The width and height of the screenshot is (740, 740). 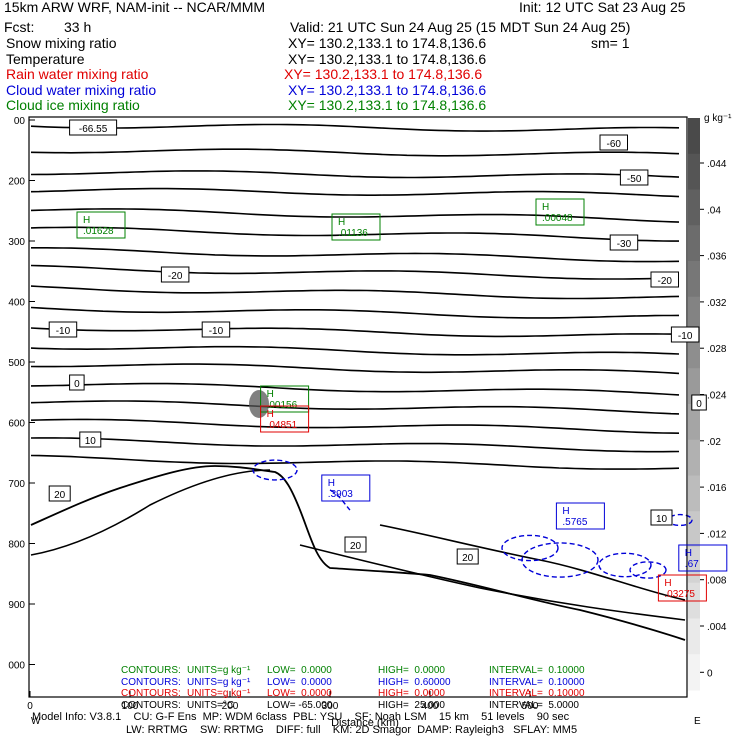 I want to click on precip-shading, so click(x=259, y=404).